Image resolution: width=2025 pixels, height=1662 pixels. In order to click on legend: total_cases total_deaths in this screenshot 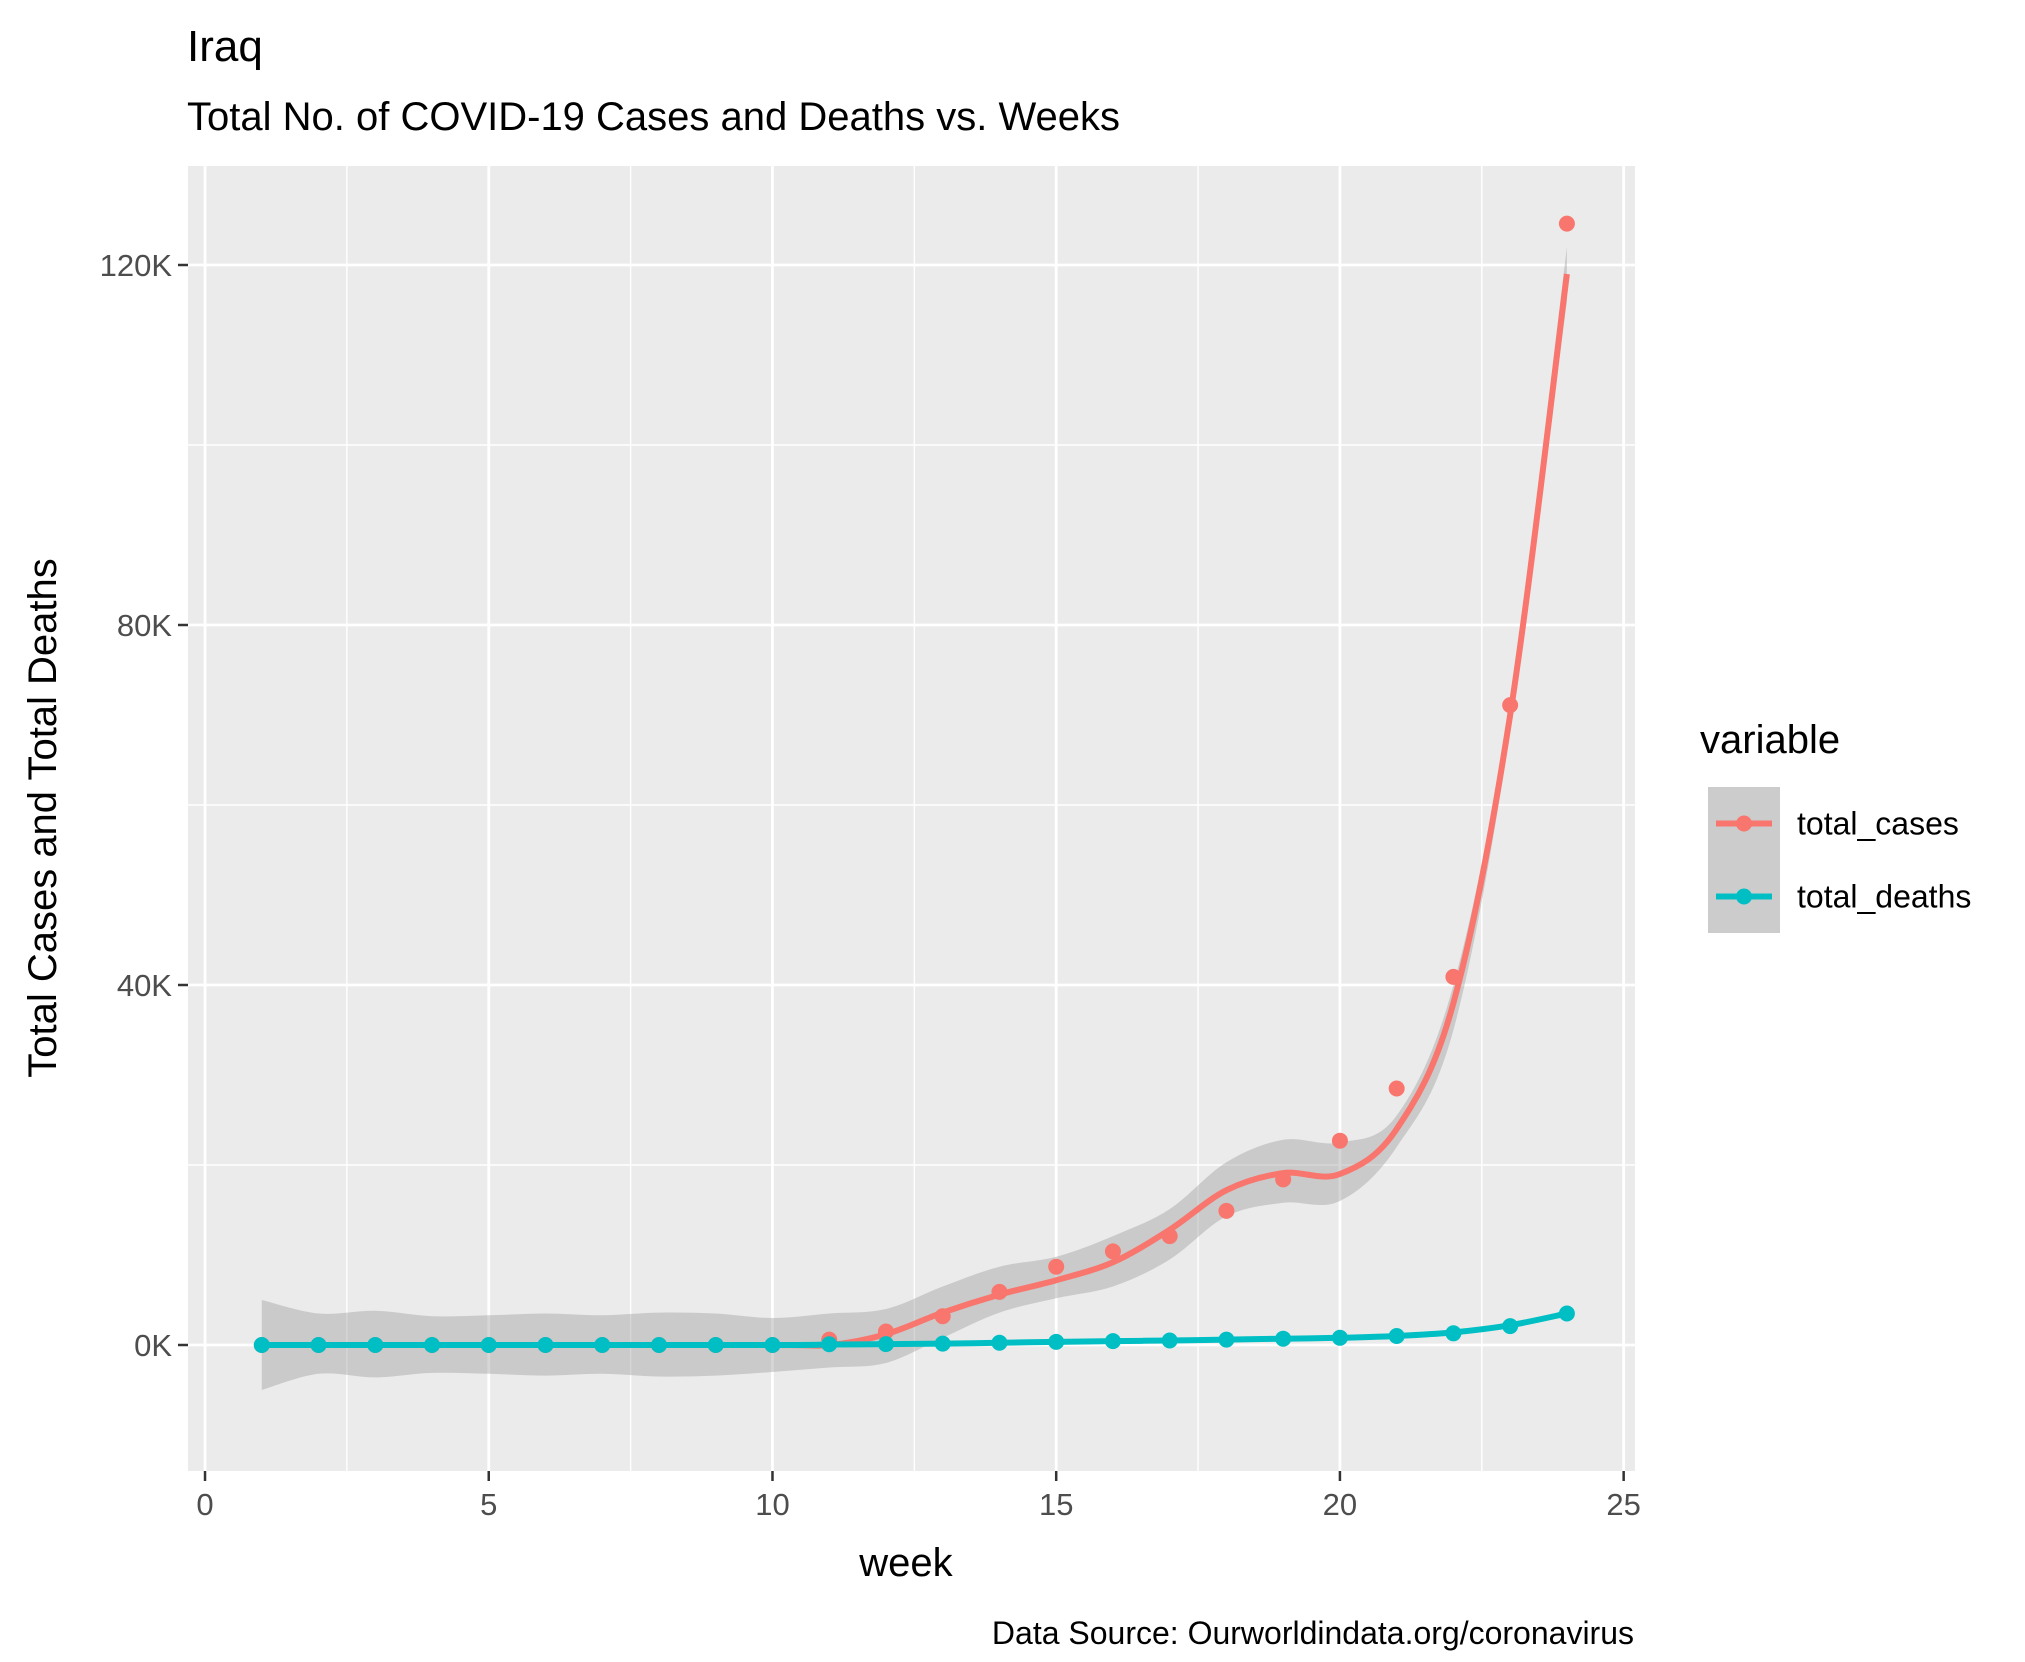, I will do `click(1839, 860)`.